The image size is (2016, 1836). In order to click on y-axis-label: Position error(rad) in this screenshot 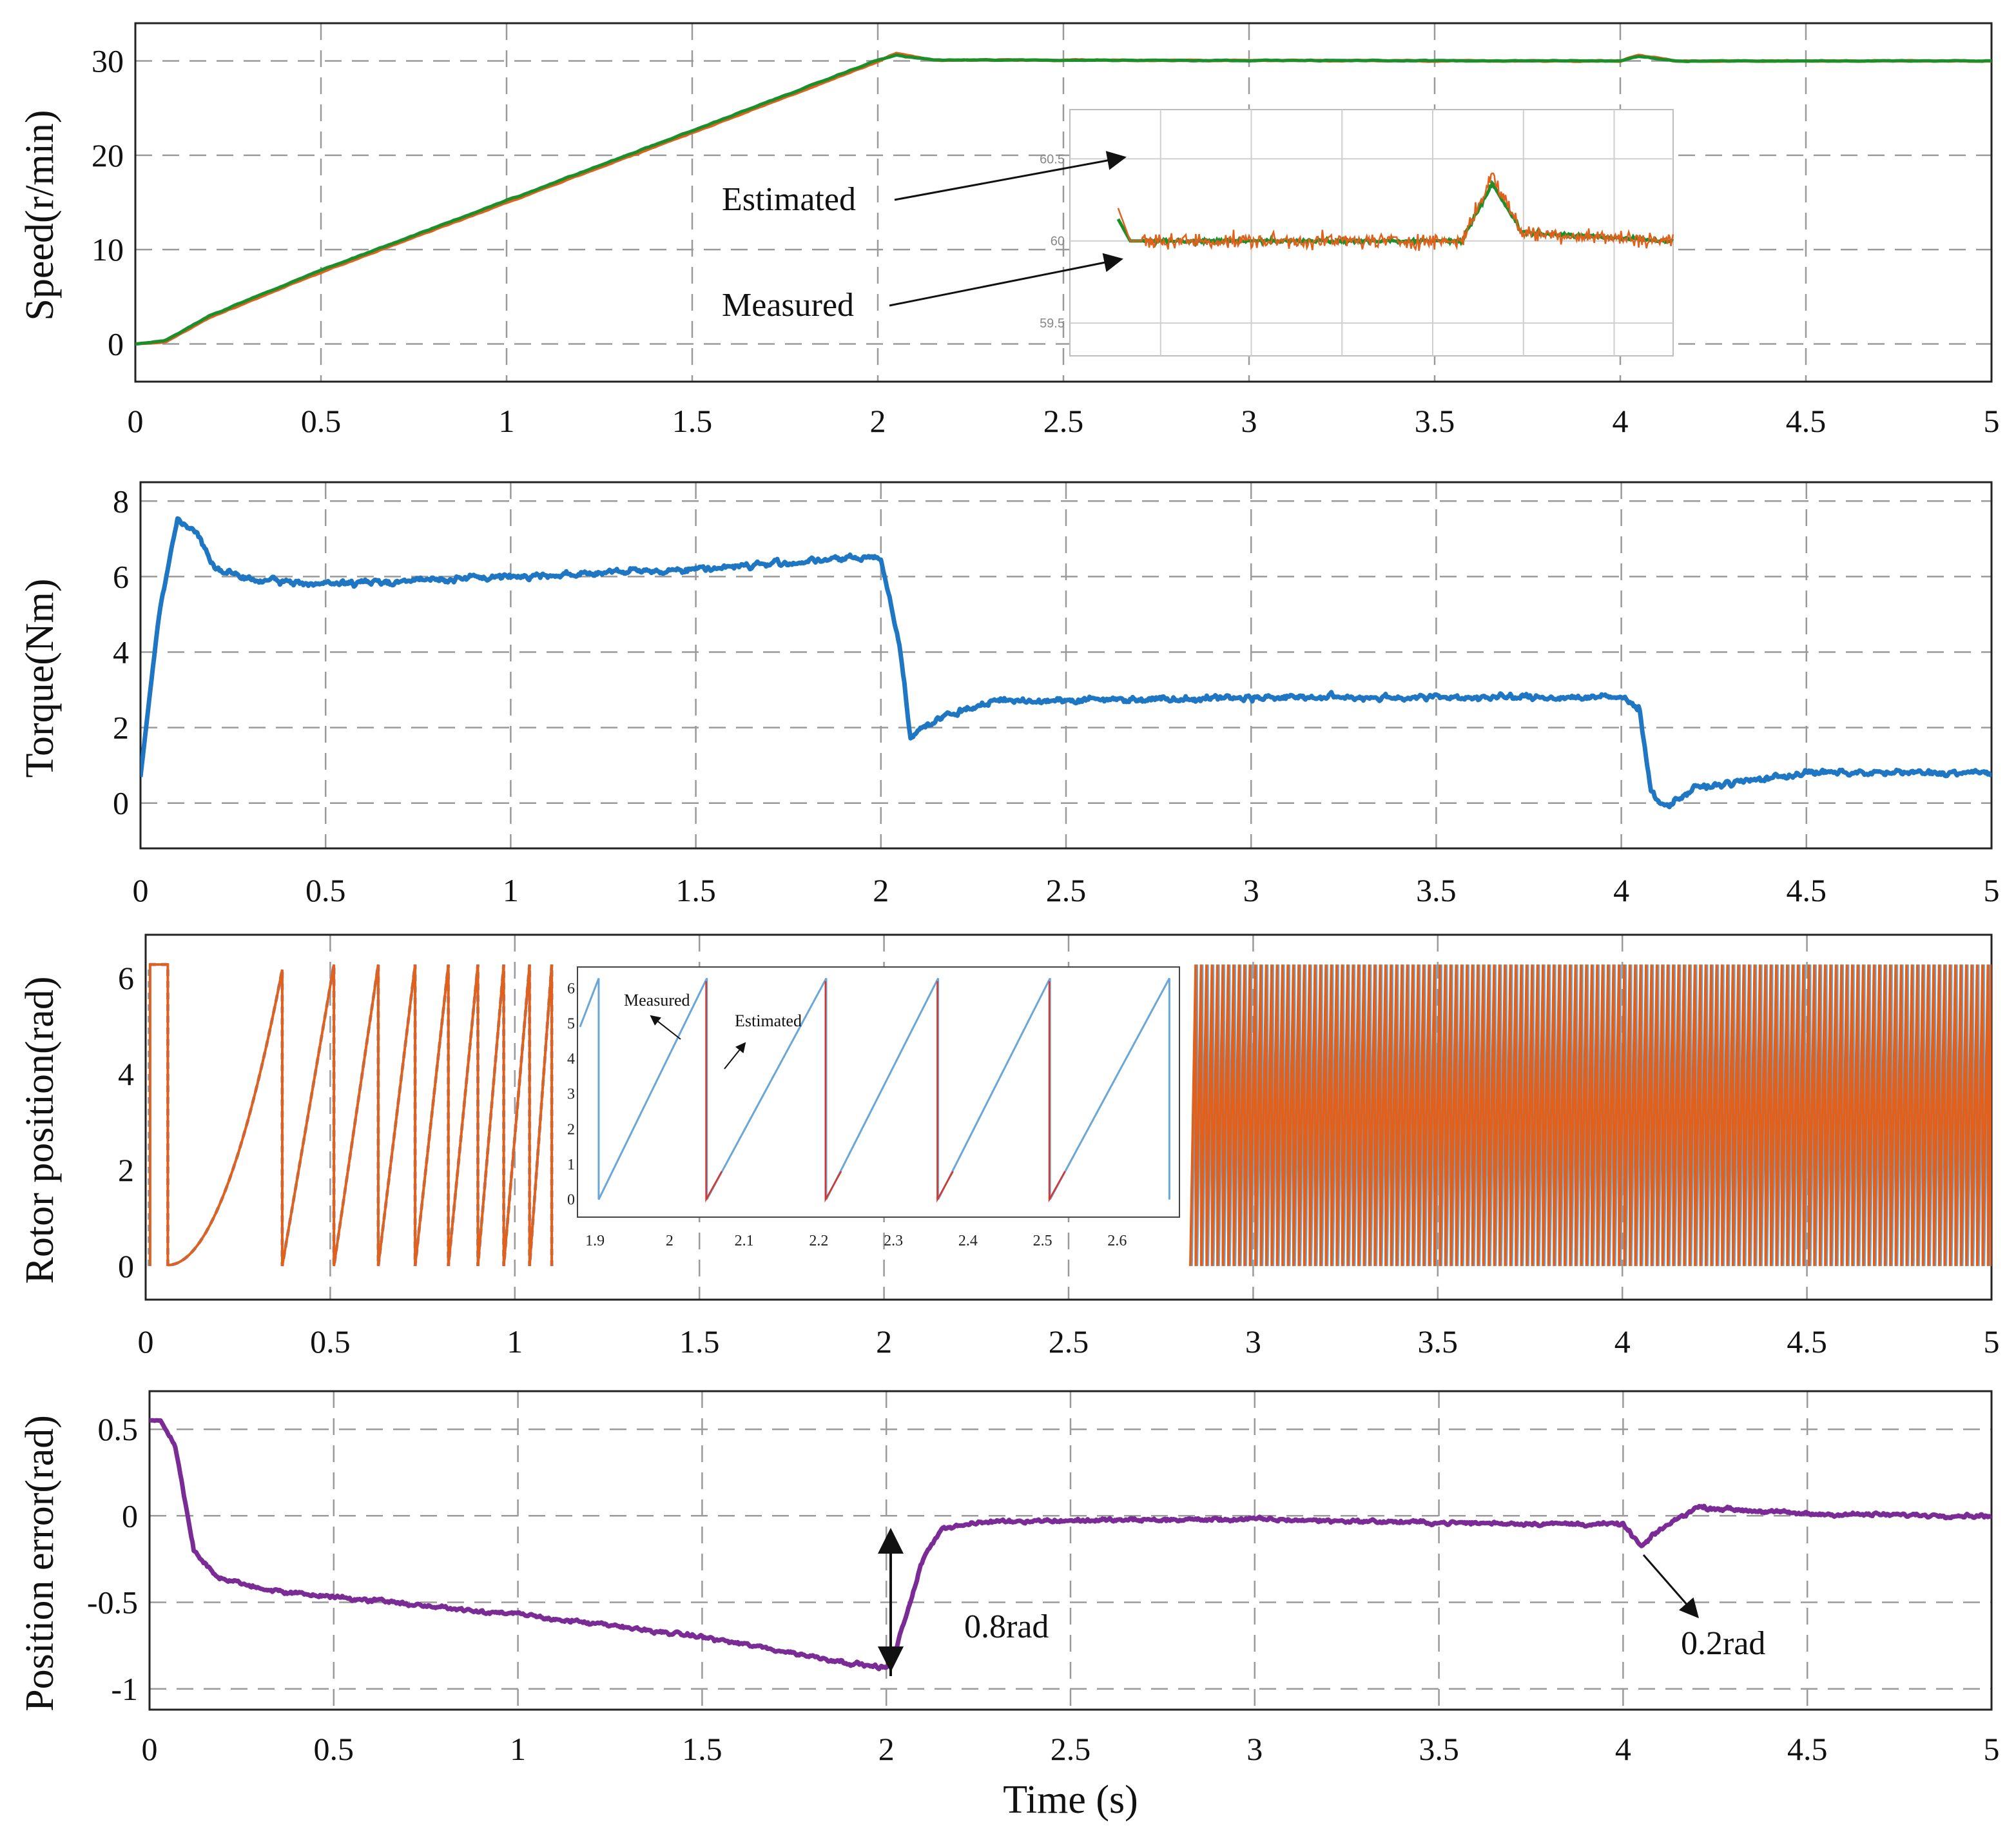, I will do `click(40, 1563)`.